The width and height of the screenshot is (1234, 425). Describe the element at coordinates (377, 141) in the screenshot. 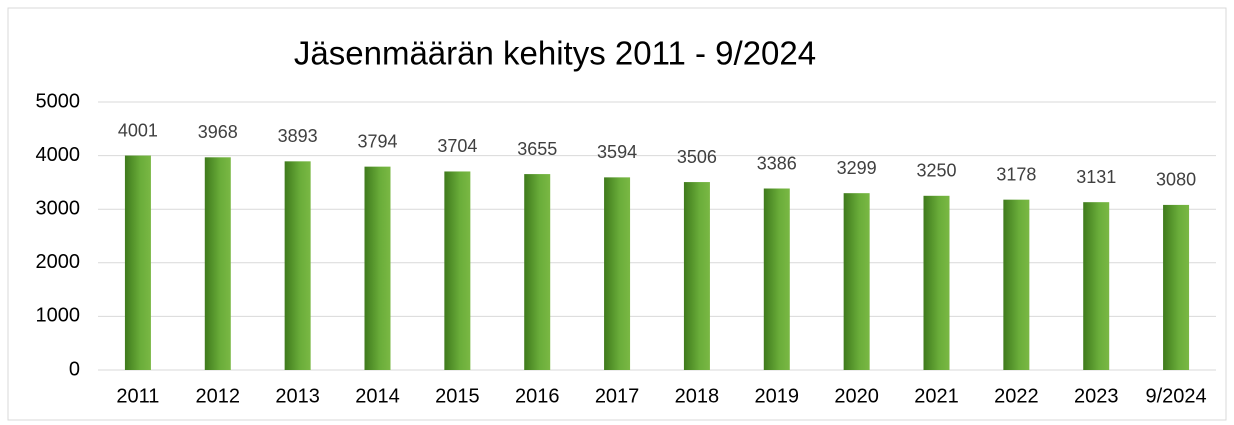

I see `data-label: 3794` at that location.